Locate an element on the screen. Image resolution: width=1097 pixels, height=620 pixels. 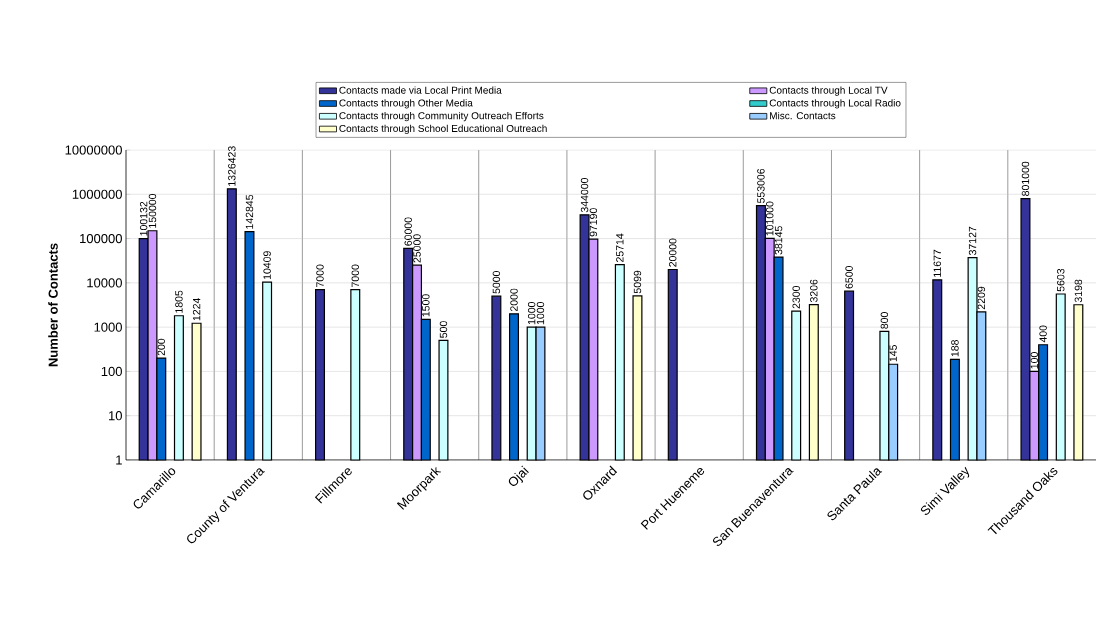
y-tick-label: 10000 is located at coordinates (104, 283).